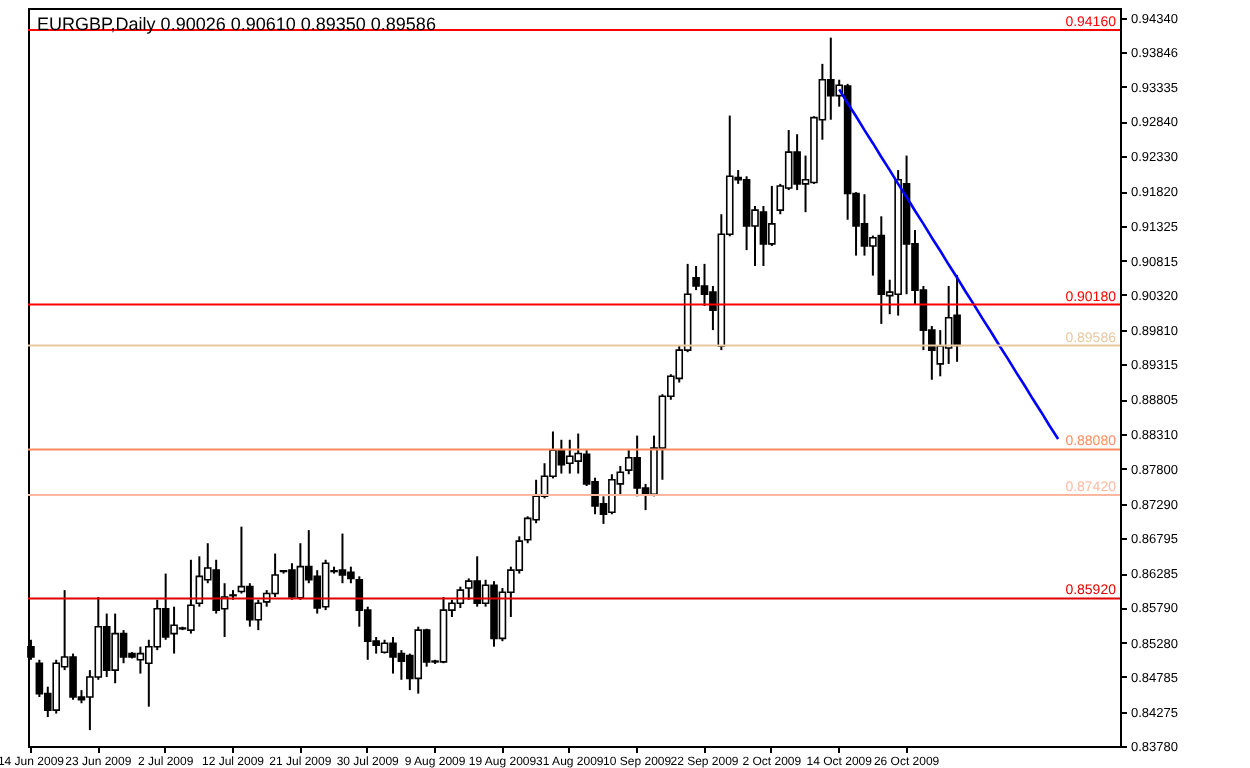 The height and width of the screenshot is (768, 1250). I want to click on chart-title: EURGBP,Daily 0.90026 0.90610 0.89350 0.89586, so click(236, 24).